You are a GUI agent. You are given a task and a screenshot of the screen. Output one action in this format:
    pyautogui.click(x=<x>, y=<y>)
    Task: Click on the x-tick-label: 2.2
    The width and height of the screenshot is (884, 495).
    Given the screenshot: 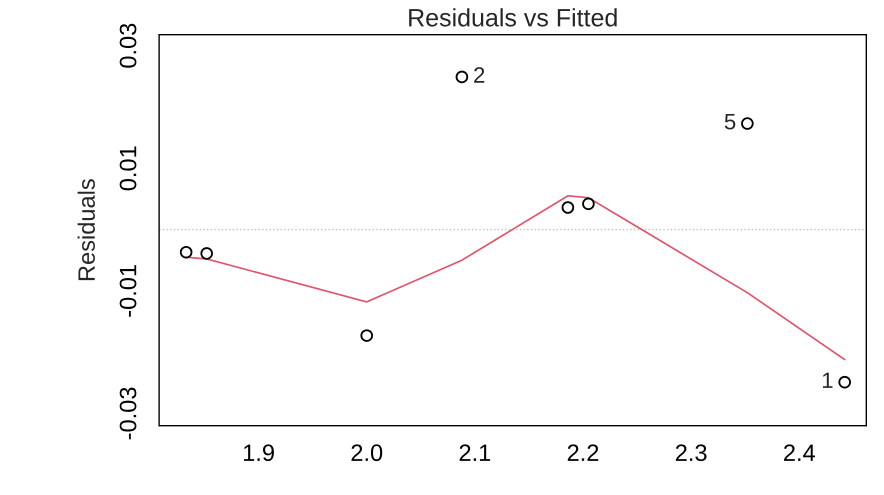 What is the action you would take?
    pyautogui.click(x=583, y=452)
    